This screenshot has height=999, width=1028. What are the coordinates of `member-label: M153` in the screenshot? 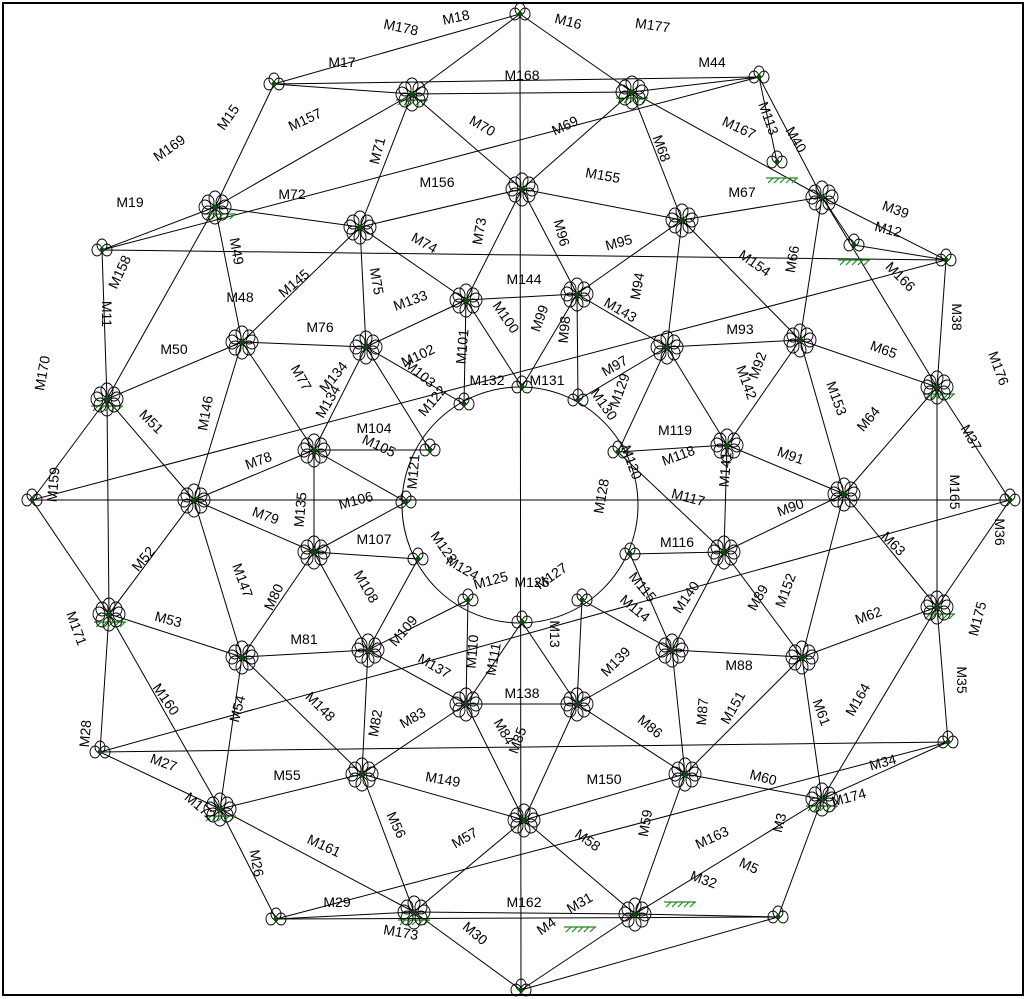 It's located at (836, 398).